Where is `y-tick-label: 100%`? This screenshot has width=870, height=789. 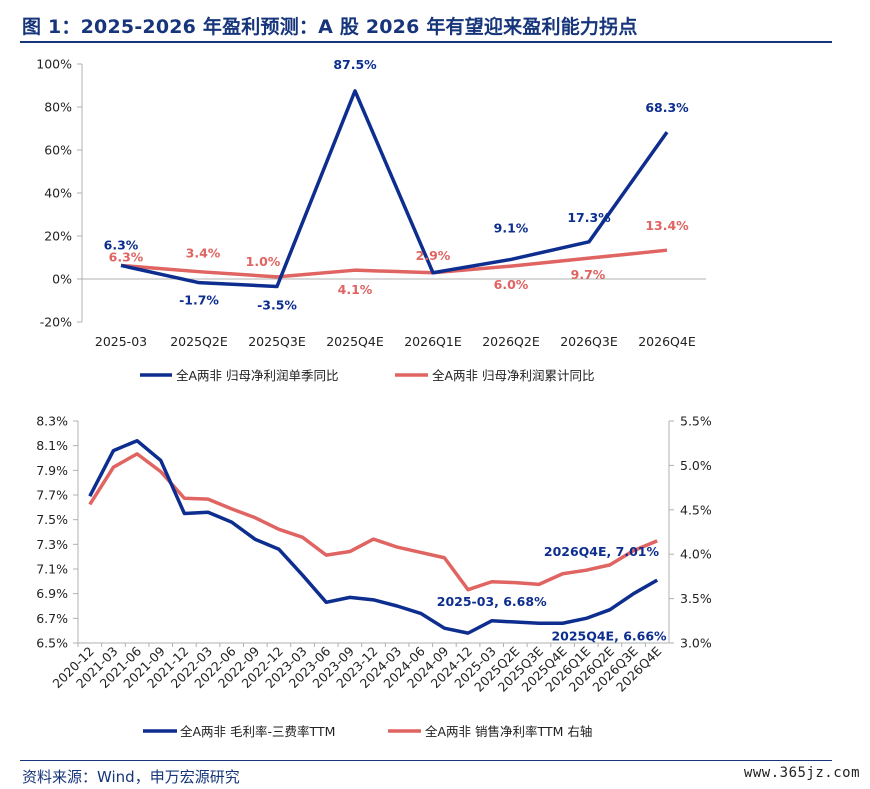 y-tick-label: 100% is located at coordinates (54, 64).